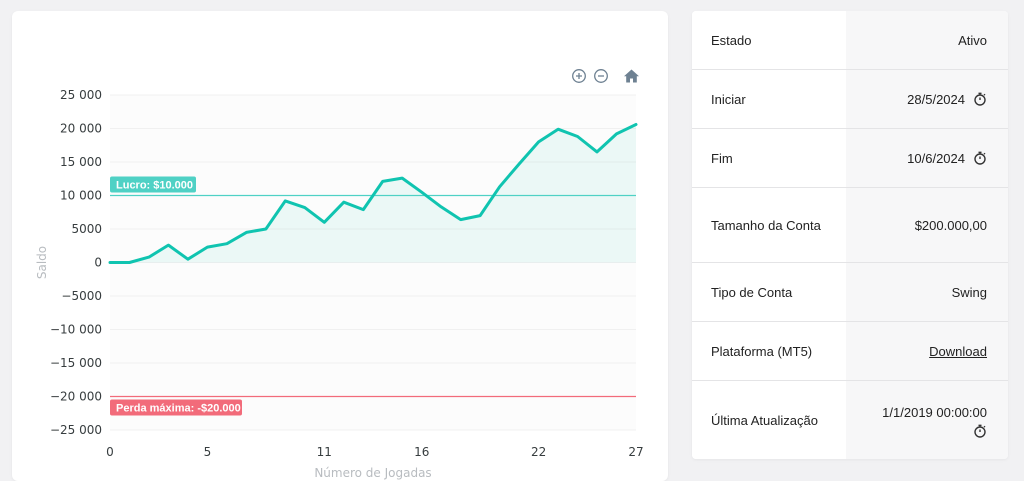  What do you see at coordinates (950, 225) in the screenshot?
I see `account-size-value: $200.000,00` at bounding box center [950, 225].